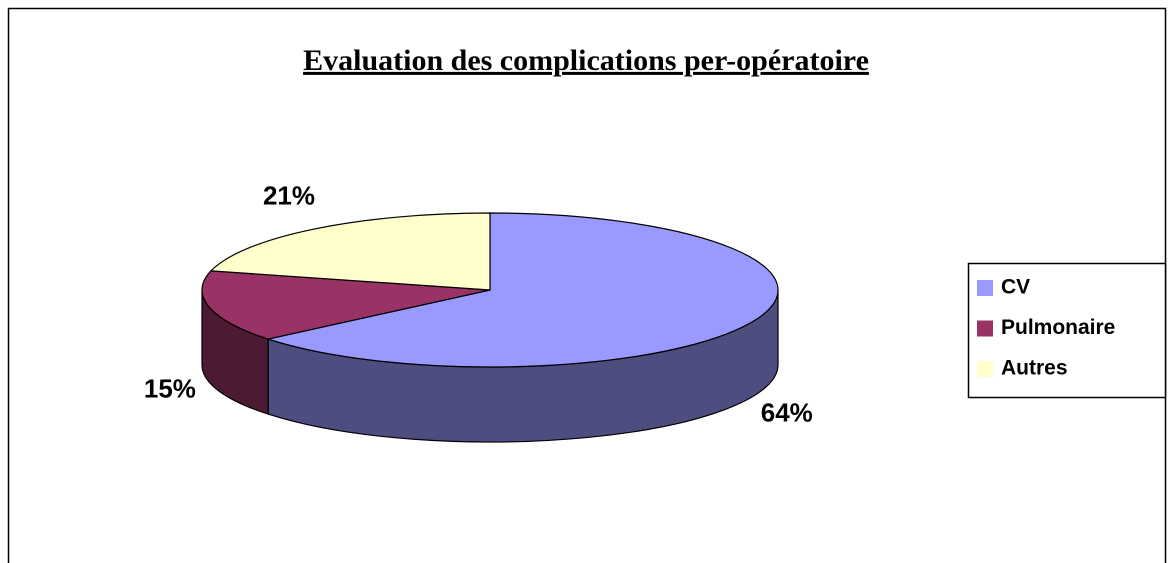 This screenshot has height=563, width=1173. I want to click on legend-box, so click(1067, 330).